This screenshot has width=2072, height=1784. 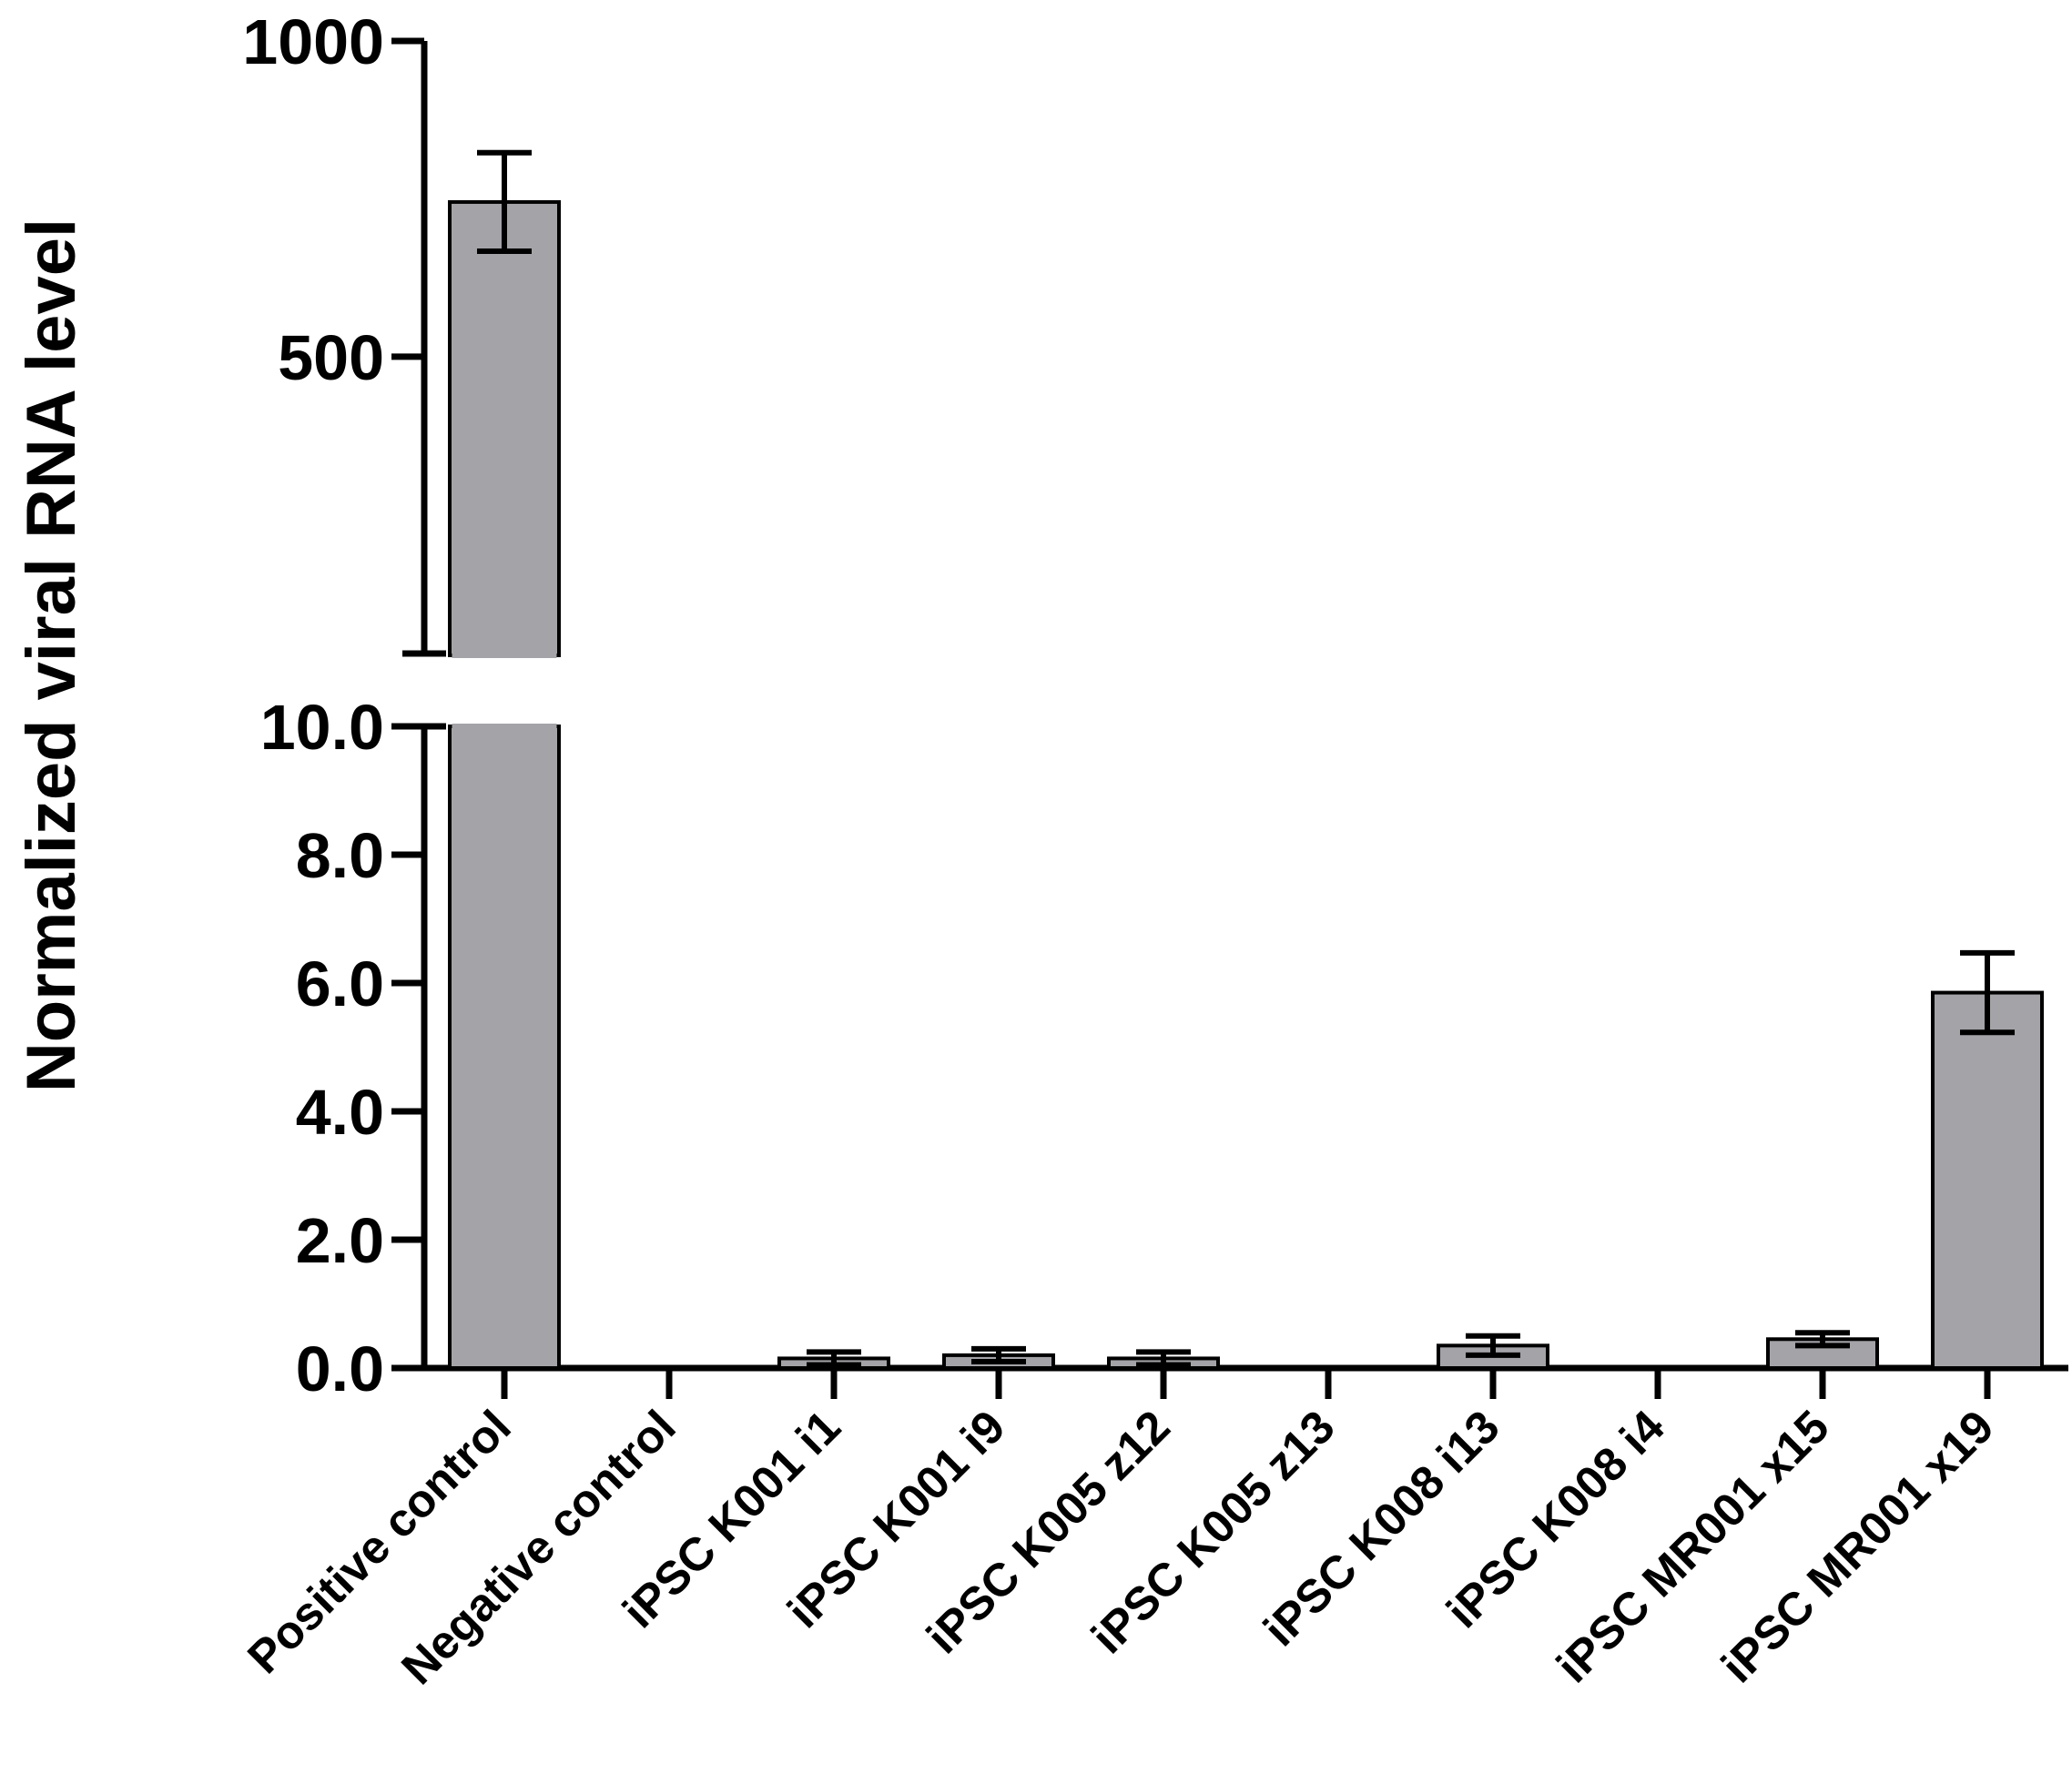 What do you see at coordinates (340, 856) in the screenshot?
I see `y-tick-label: 8.0` at bounding box center [340, 856].